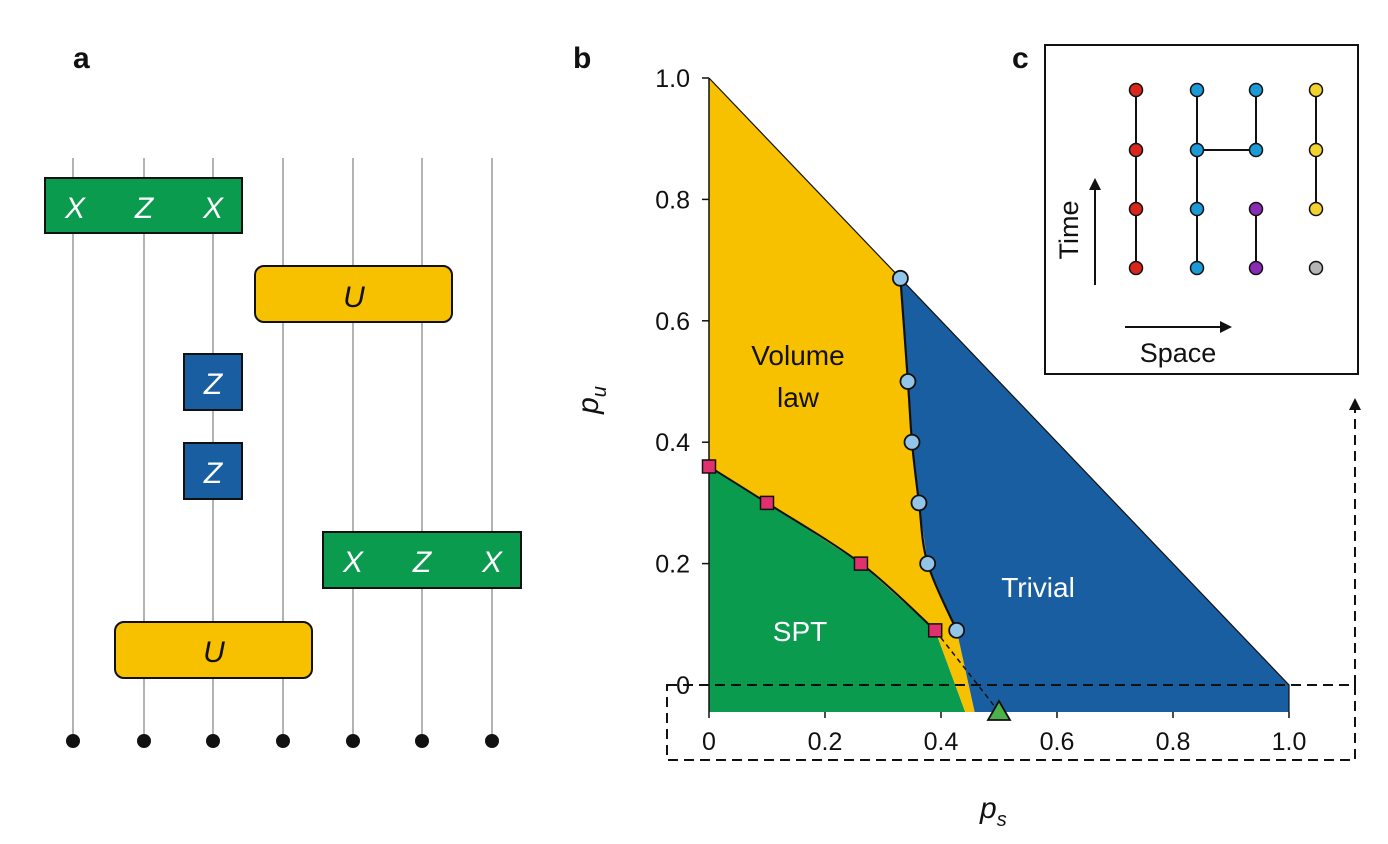 This screenshot has width=1388, height=844. I want to click on y-tick-label: 0.8, so click(672, 200).